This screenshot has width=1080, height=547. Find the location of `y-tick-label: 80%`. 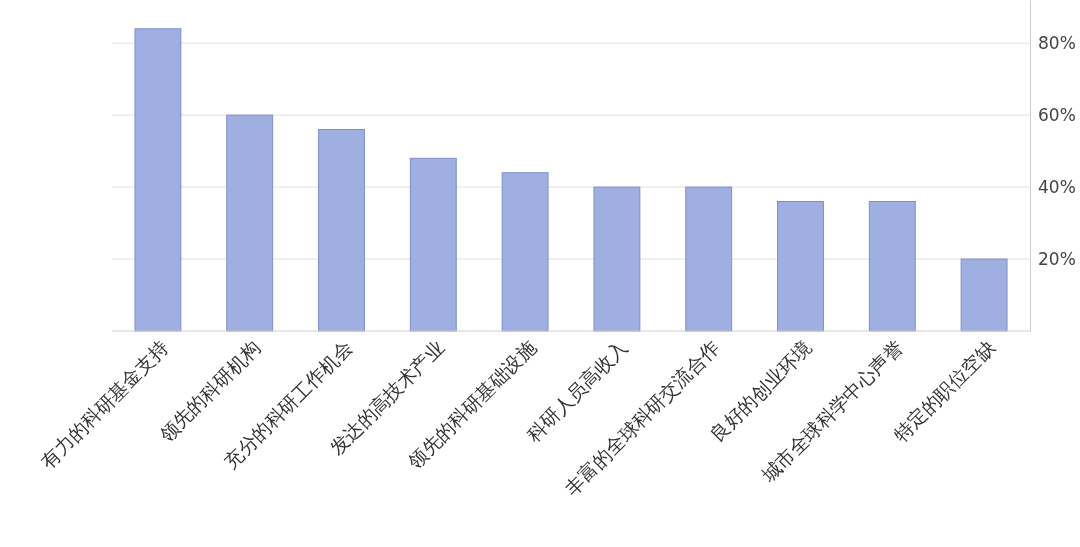

y-tick-label: 80% is located at coordinates (1057, 43).